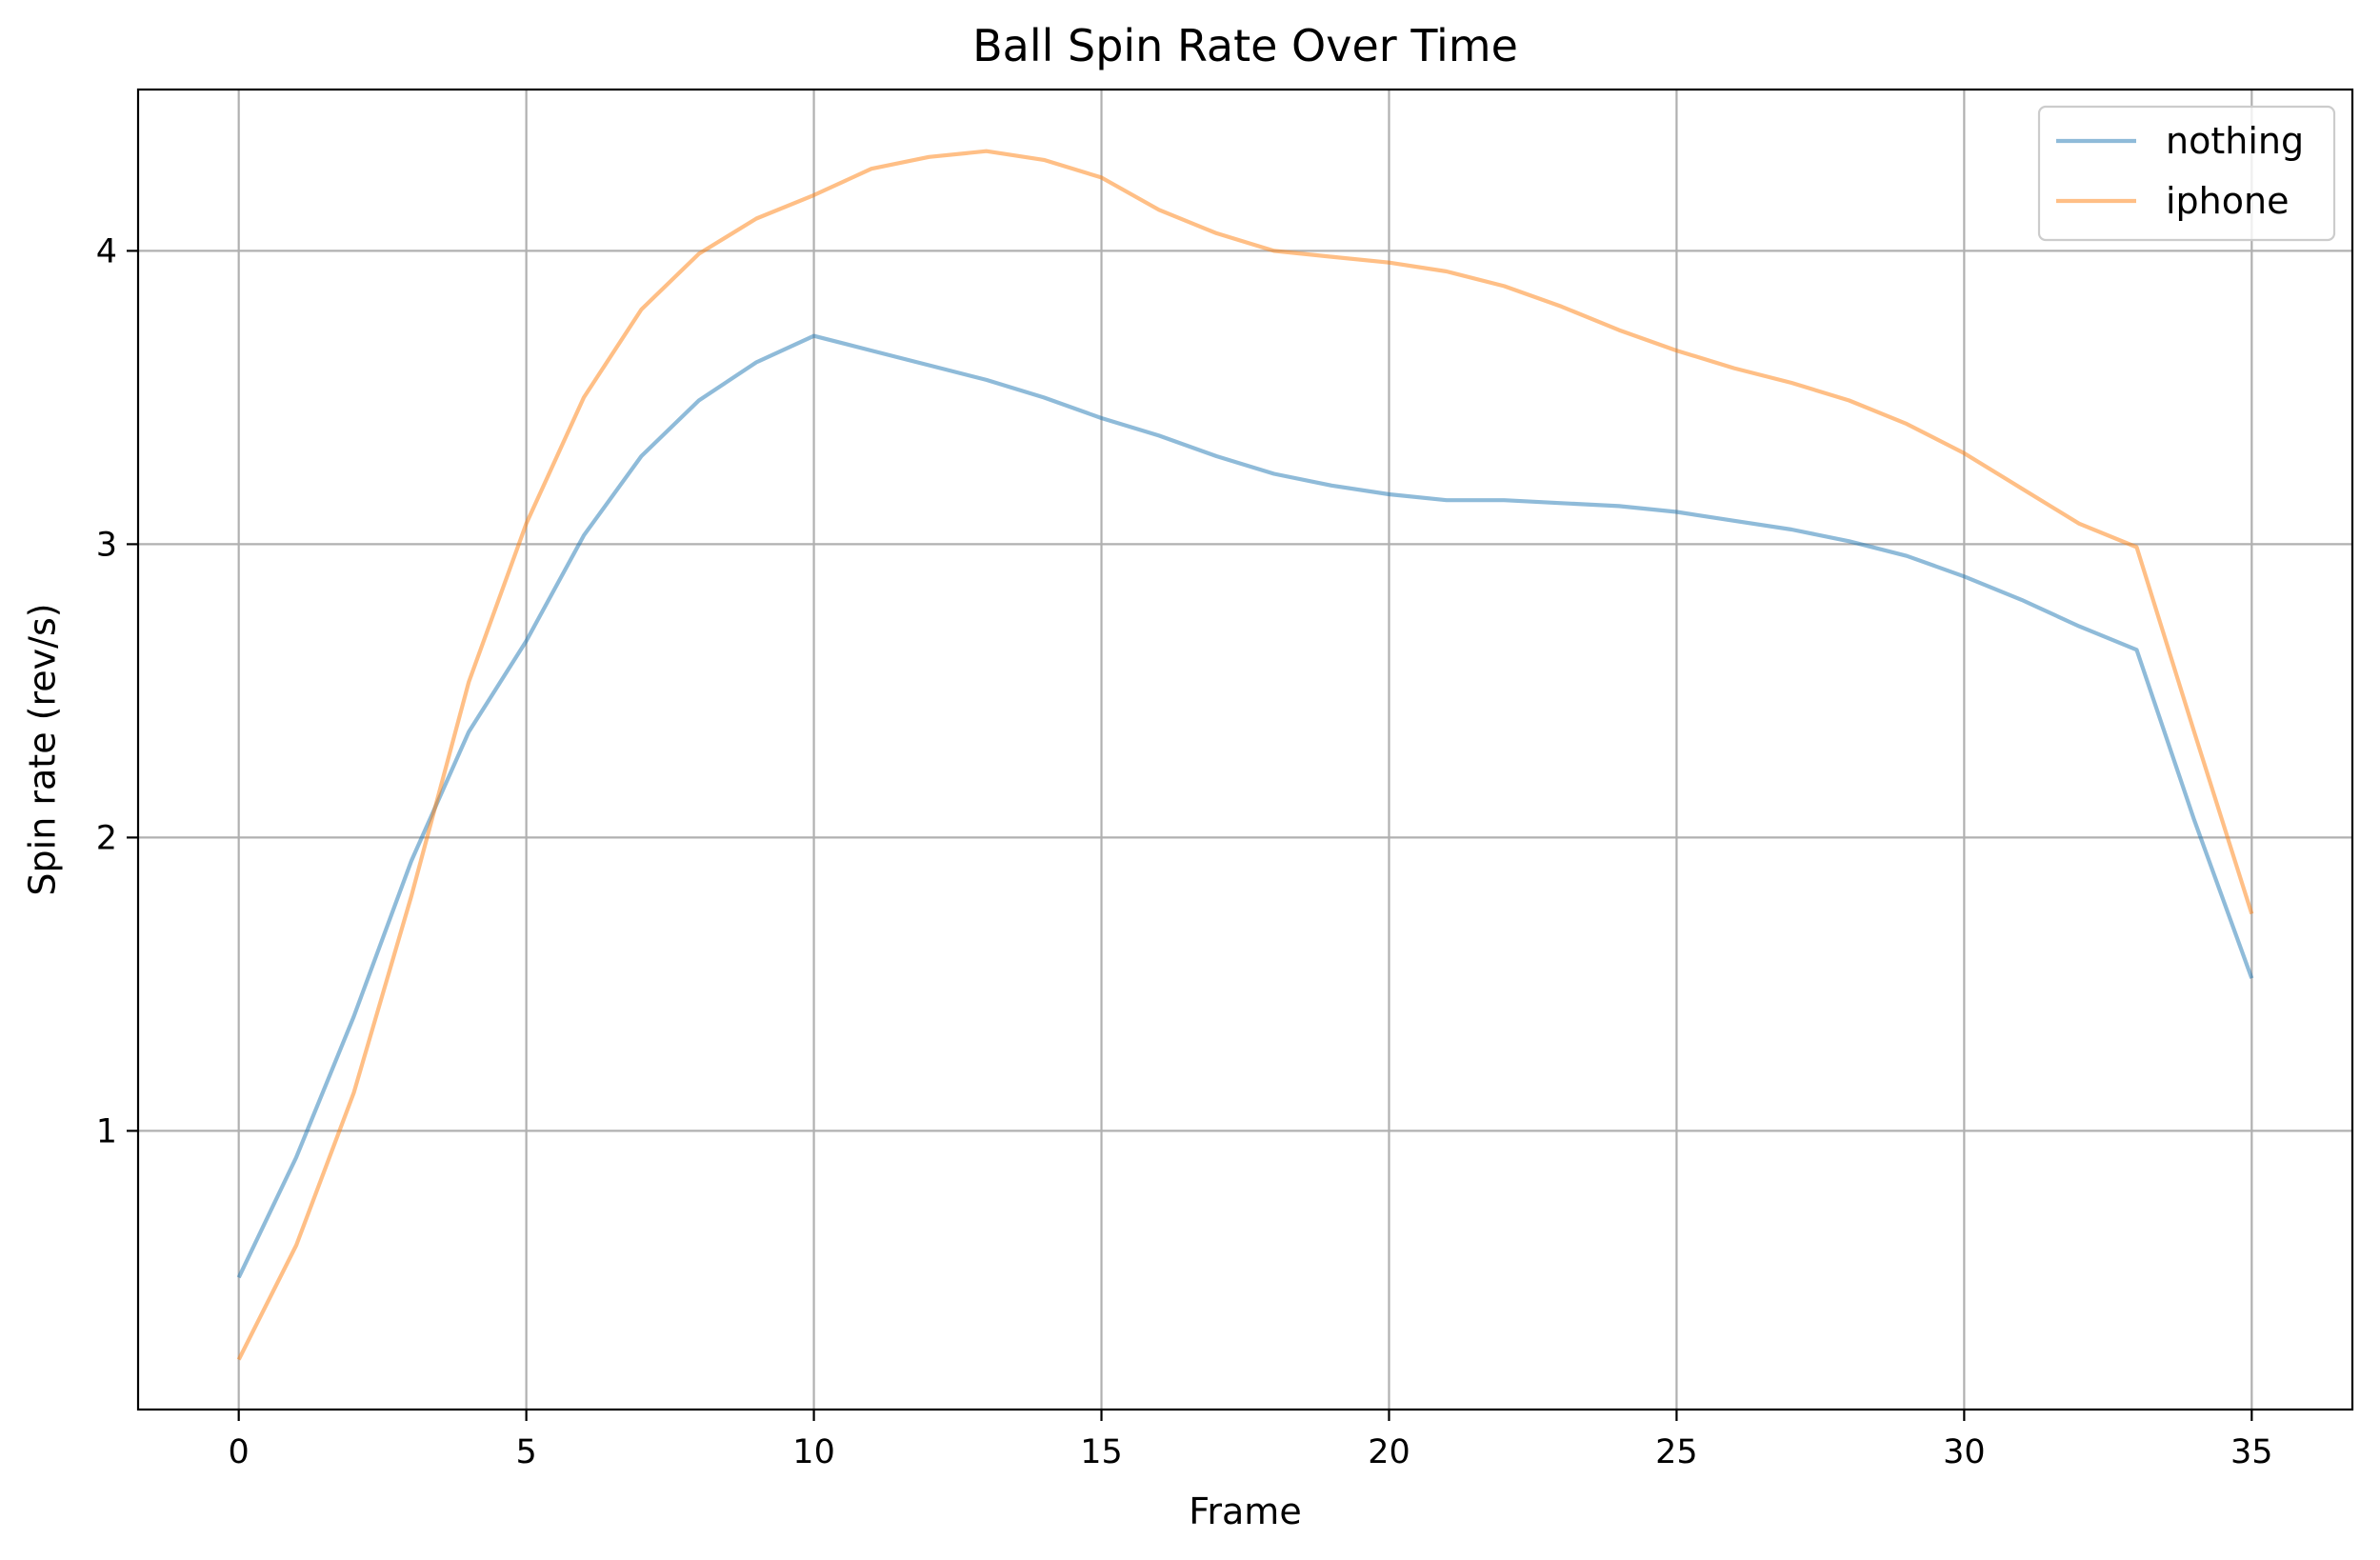  What do you see at coordinates (1676, 1452) in the screenshot?
I see `x-tick-label: 25` at bounding box center [1676, 1452].